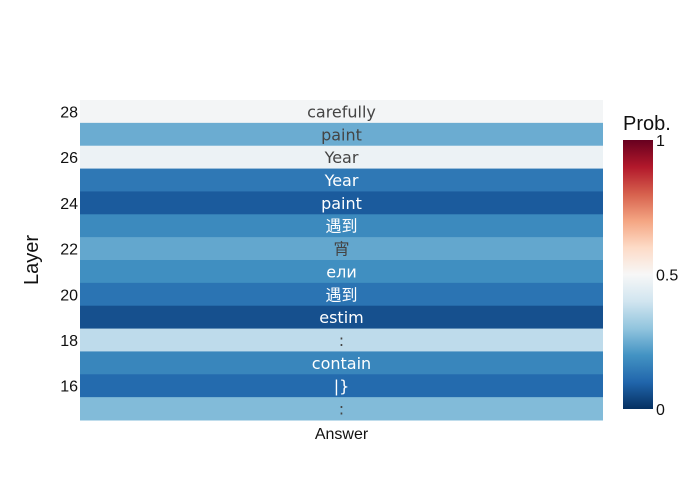 This screenshot has width=700, height=500. Describe the element at coordinates (69, 112) in the screenshot. I see `y-tick-label-28: 28` at that location.